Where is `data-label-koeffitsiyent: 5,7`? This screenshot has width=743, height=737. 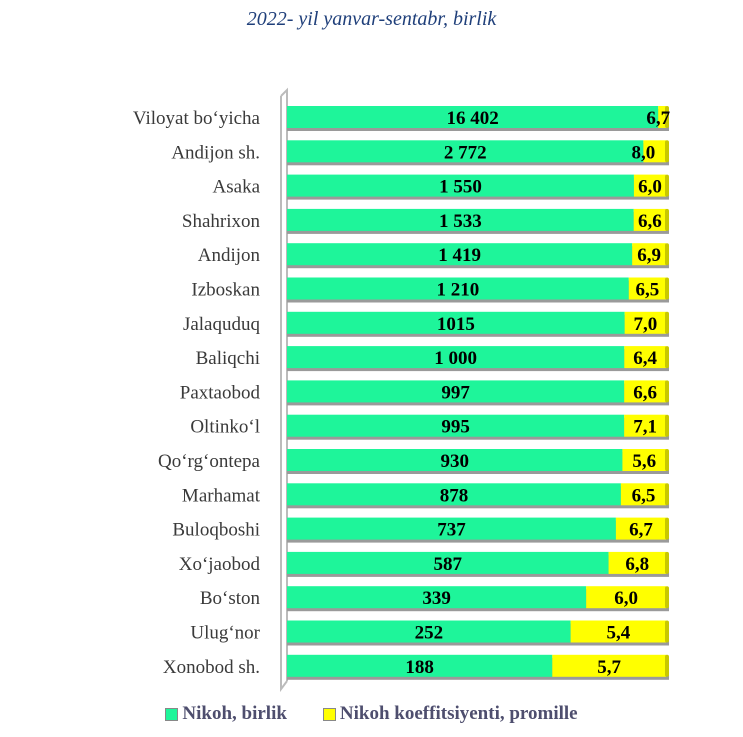 data-label-koeffitsiyent: 5,7 is located at coordinates (609, 667).